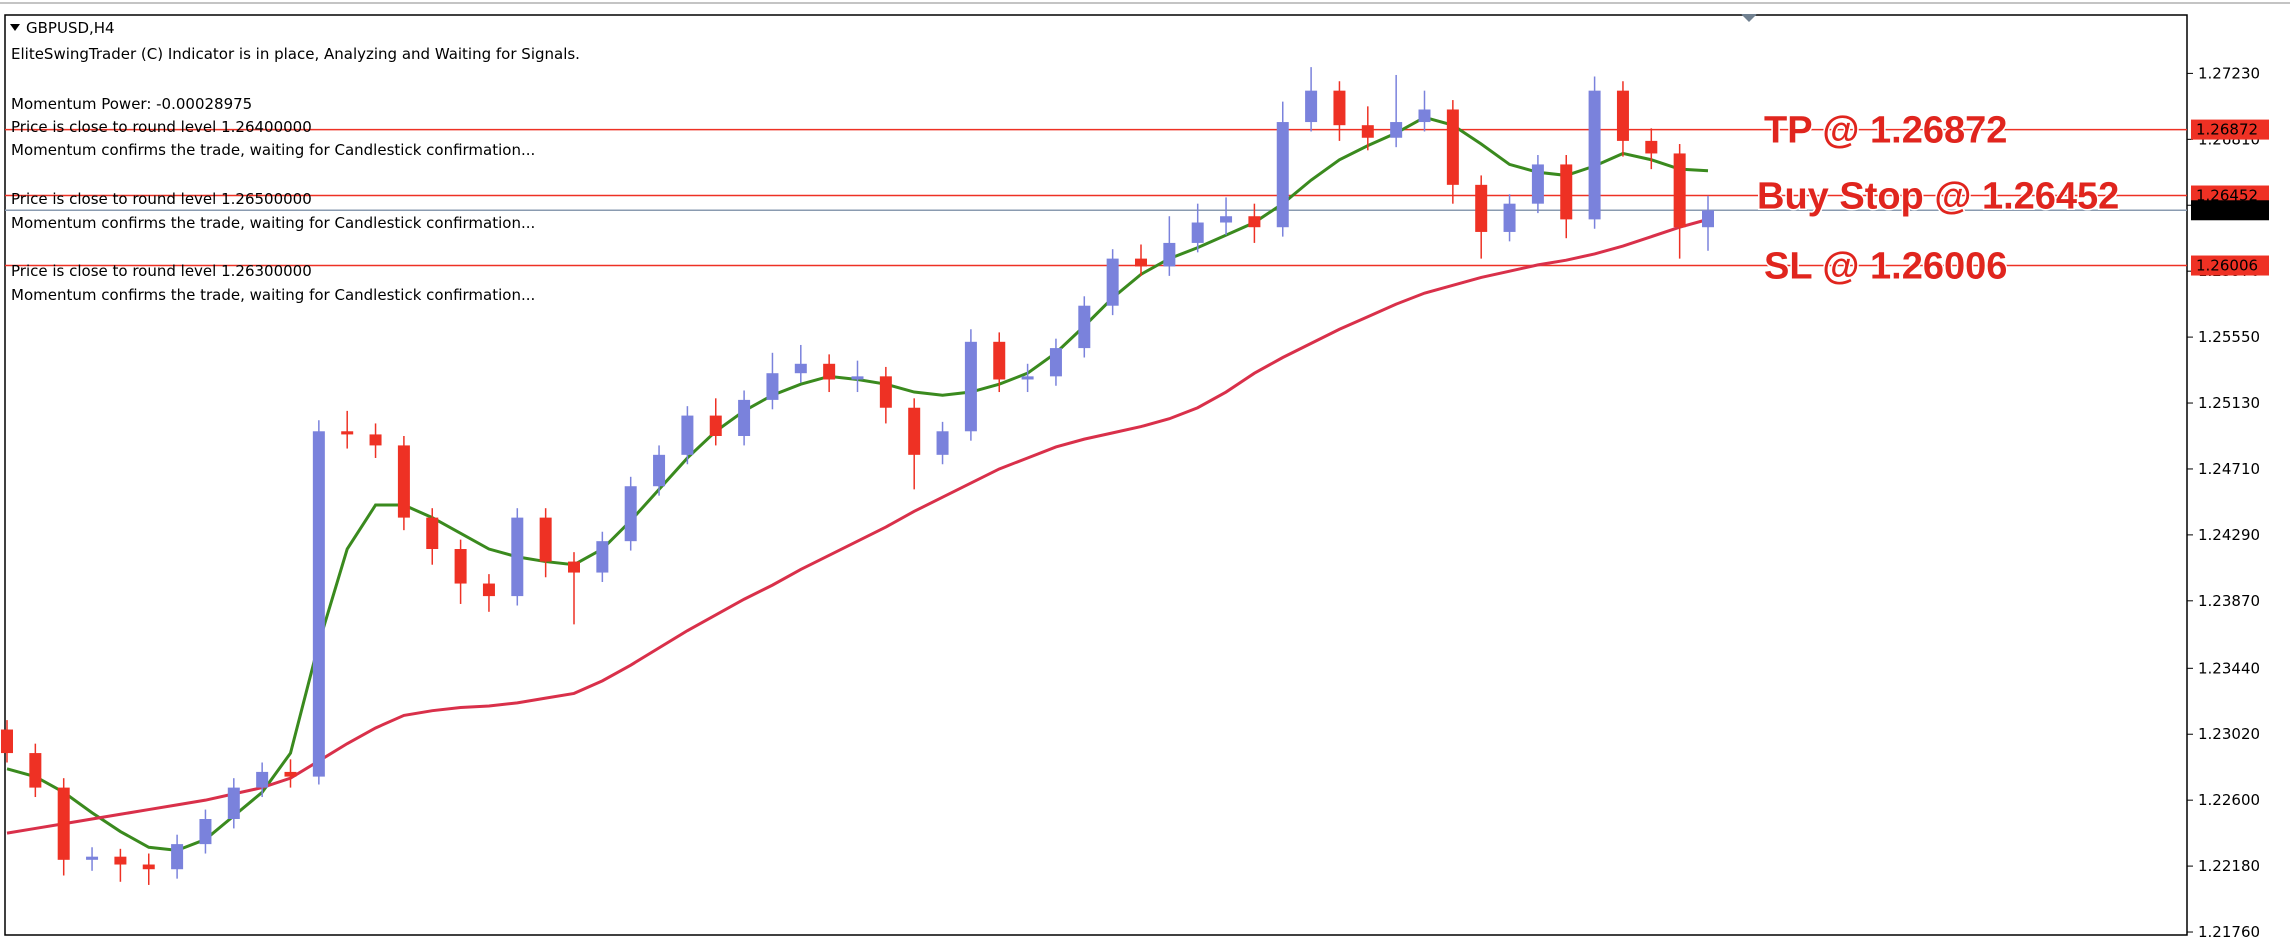  What do you see at coordinates (1885, 267) in the screenshot?
I see `annotation: SL @ 1.26006` at bounding box center [1885, 267].